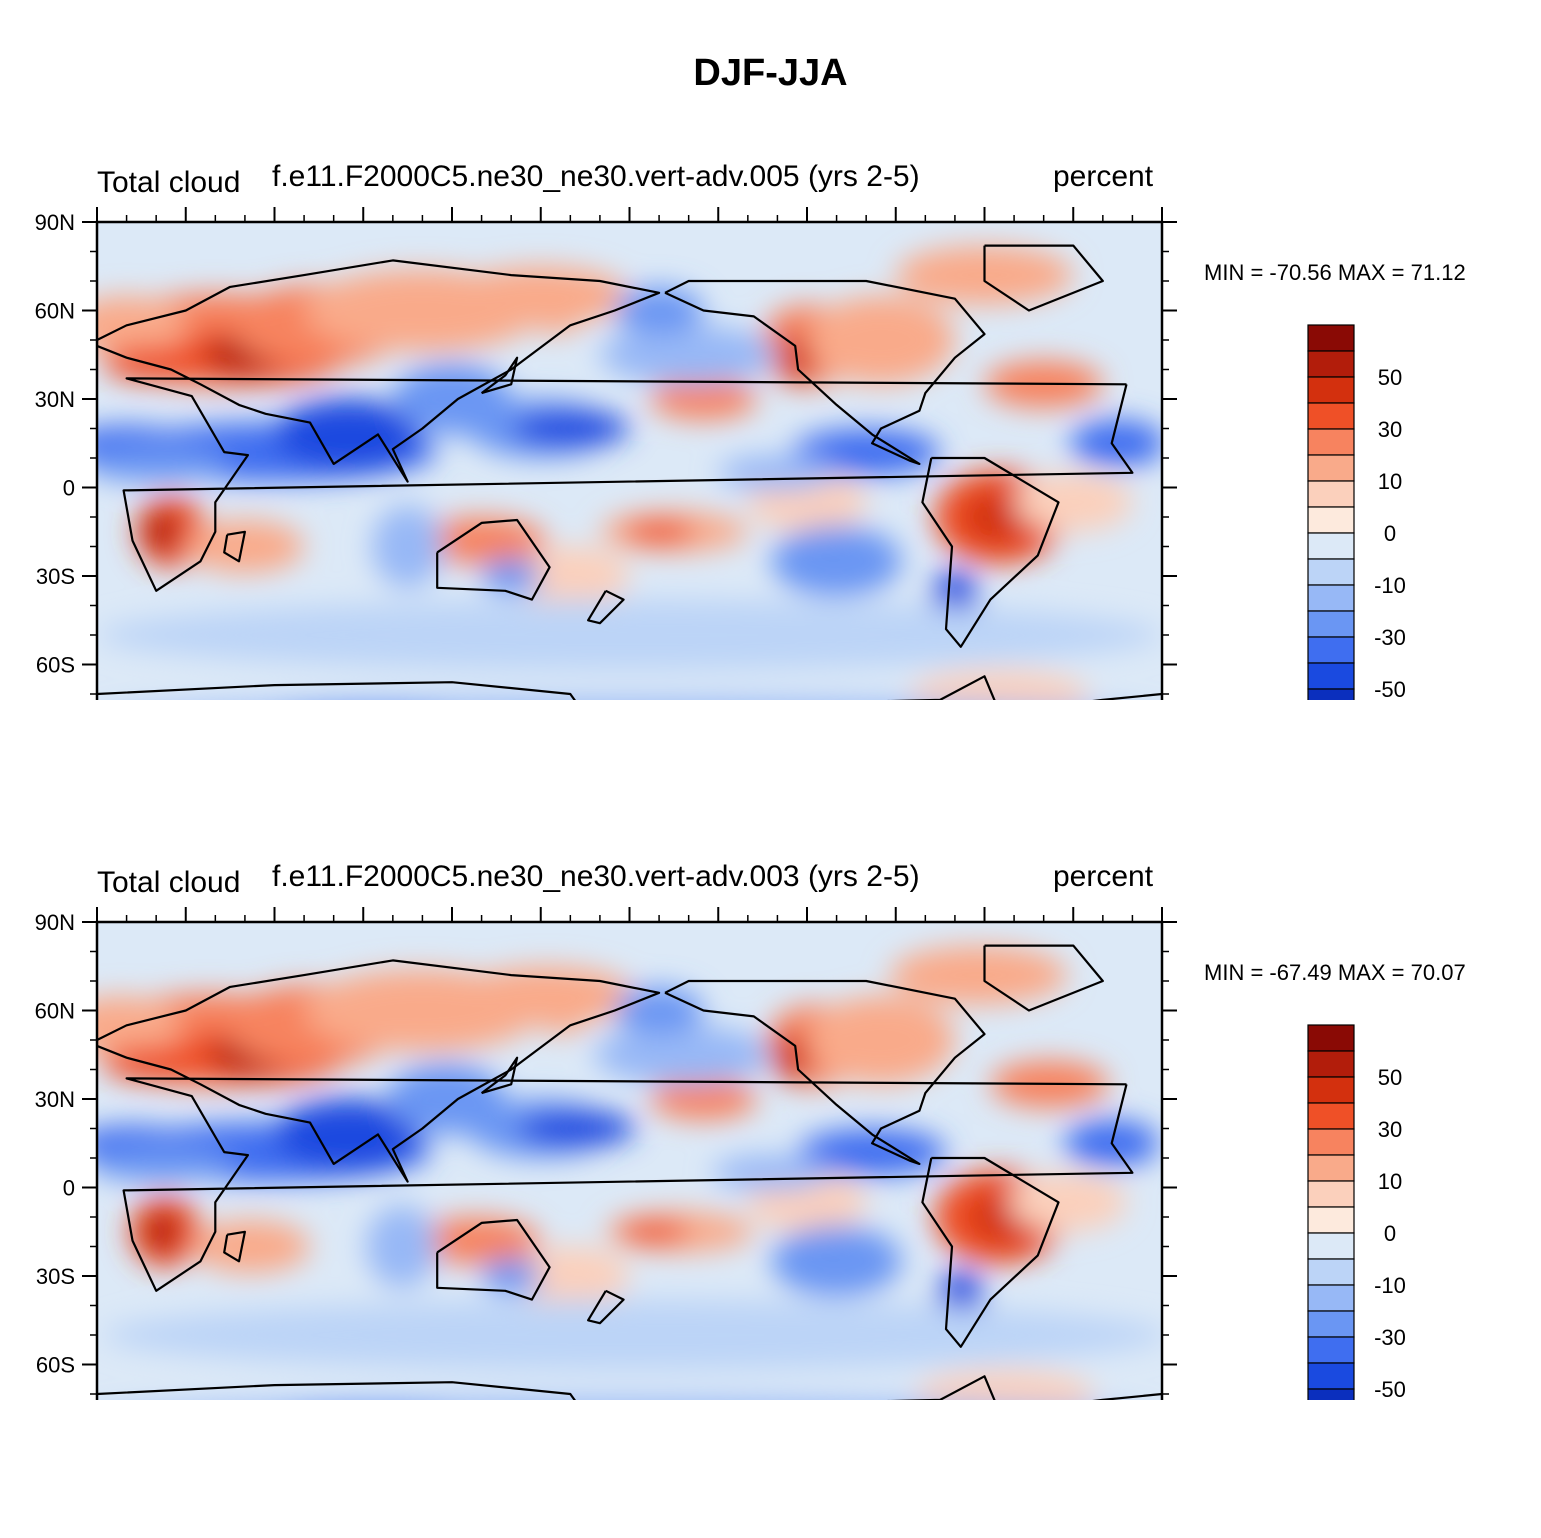  What do you see at coordinates (1390, 1129) in the screenshot?
I see `colorbar-label: 30` at bounding box center [1390, 1129].